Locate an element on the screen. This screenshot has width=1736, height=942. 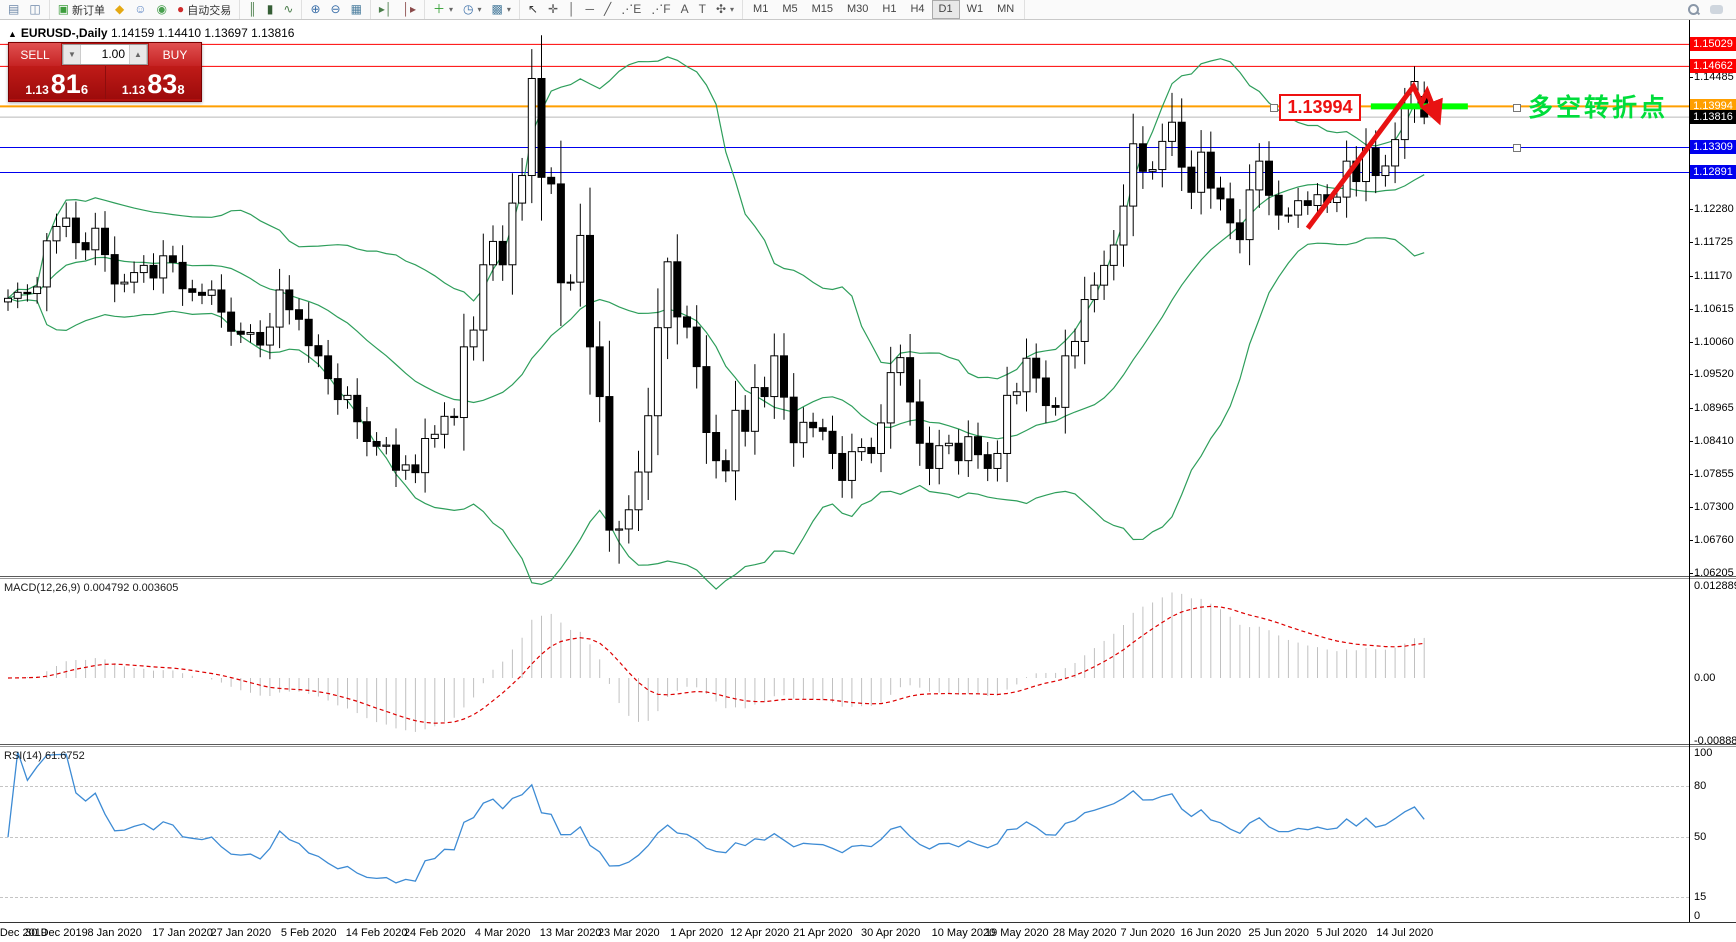
blue-line-handle is located at coordinates (1517, 148).